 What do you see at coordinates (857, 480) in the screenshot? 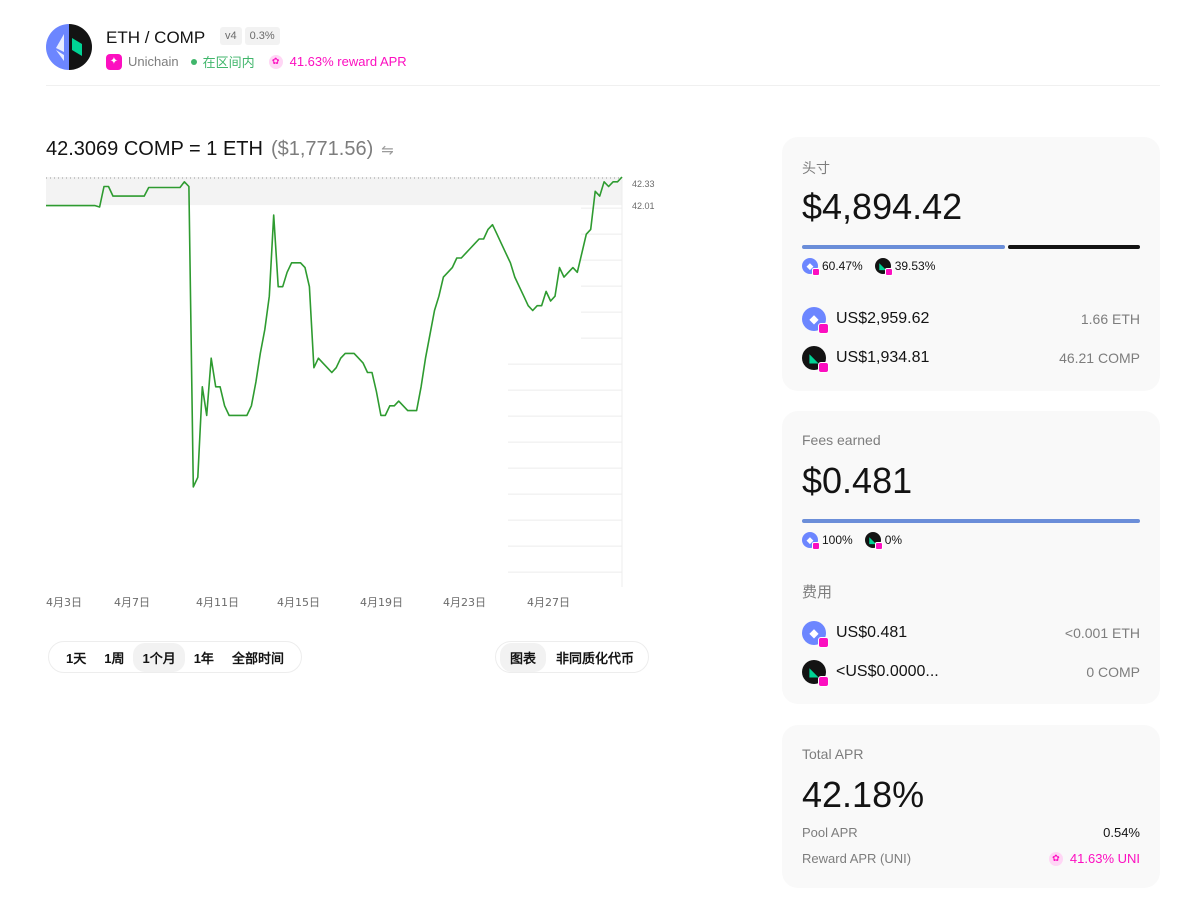
I see `fees-value: $0.481` at bounding box center [857, 480].